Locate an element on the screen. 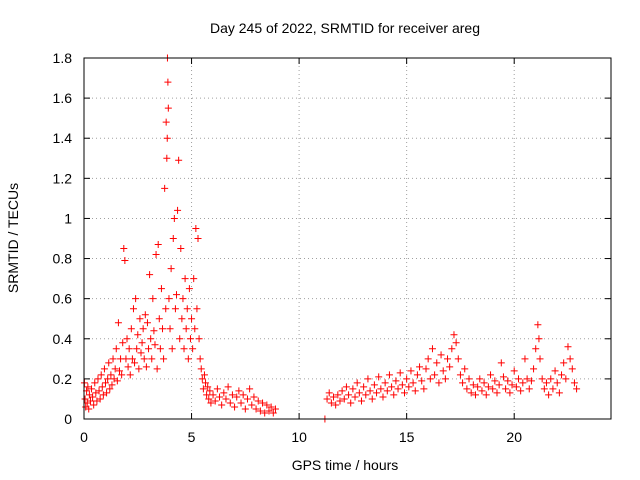  x-tick-labels: 0 5 10 15 20 is located at coordinates (301, 437).